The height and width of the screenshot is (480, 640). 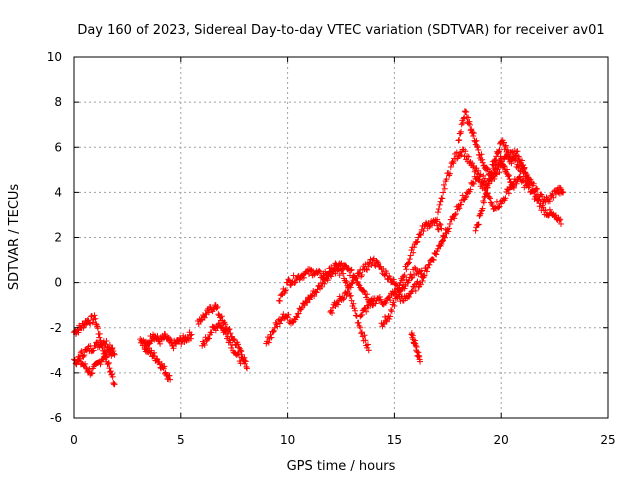 What do you see at coordinates (54, 57) in the screenshot?
I see `y-tick-label: 10` at bounding box center [54, 57].